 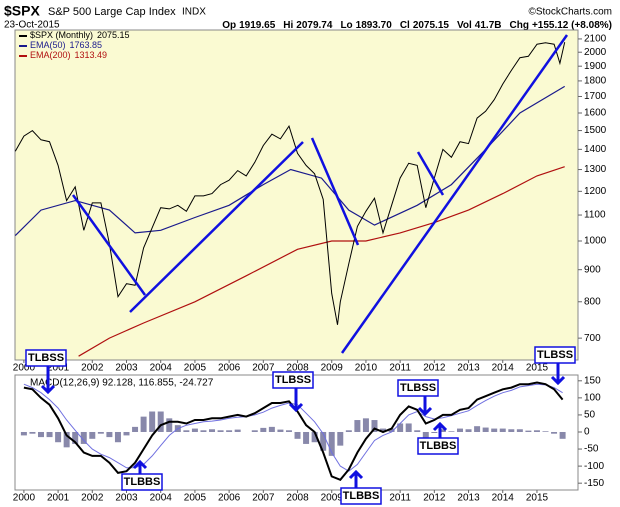 I want to click on x-tick-label: 2011, so click(x=400, y=498).